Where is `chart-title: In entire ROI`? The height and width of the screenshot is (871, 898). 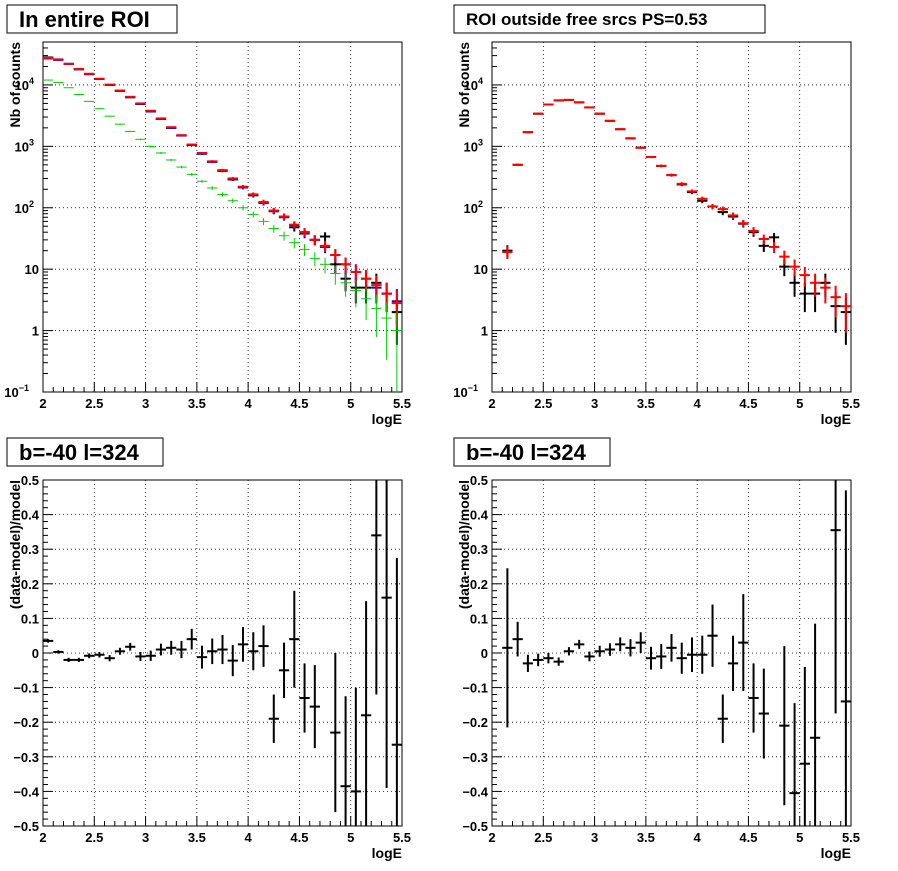 chart-title: In entire ROI is located at coordinates (84, 19).